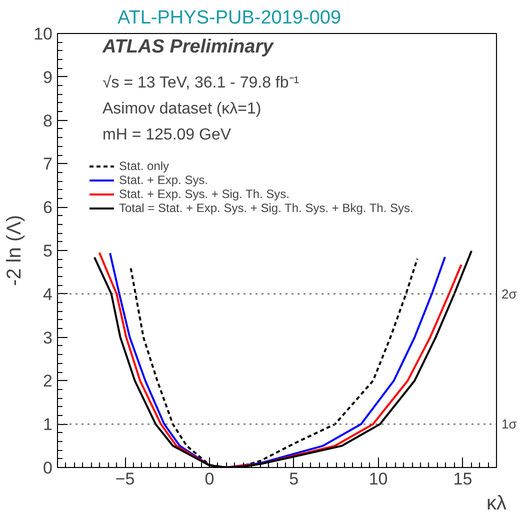 The height and width of the screenshot is (517, 526). What do you see at coordinates (496, 503) in the screenshot?
I see `x-axis-title: κλ` at bounding box center [496, 503].